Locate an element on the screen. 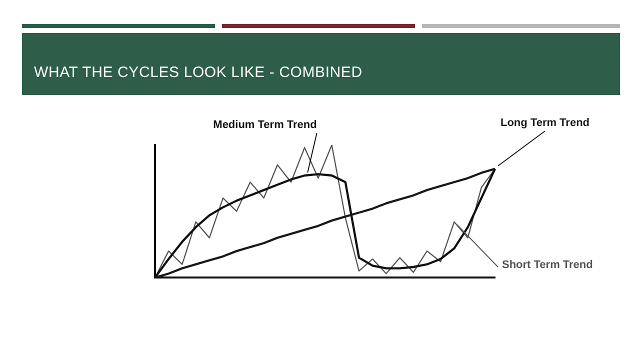  chart-title: WHAT THE CYCLES LOOK LIKE - COMBINED is located at coordinates (198, 72).